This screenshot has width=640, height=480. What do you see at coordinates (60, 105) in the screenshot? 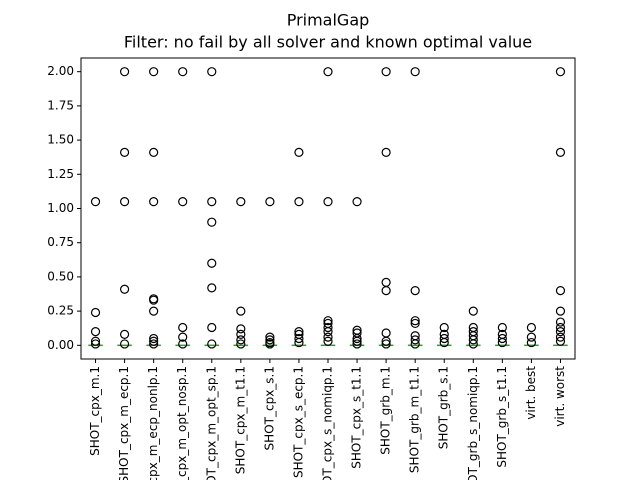
I see `y-tick-label: 1.75` at bounding box center [60, 105].